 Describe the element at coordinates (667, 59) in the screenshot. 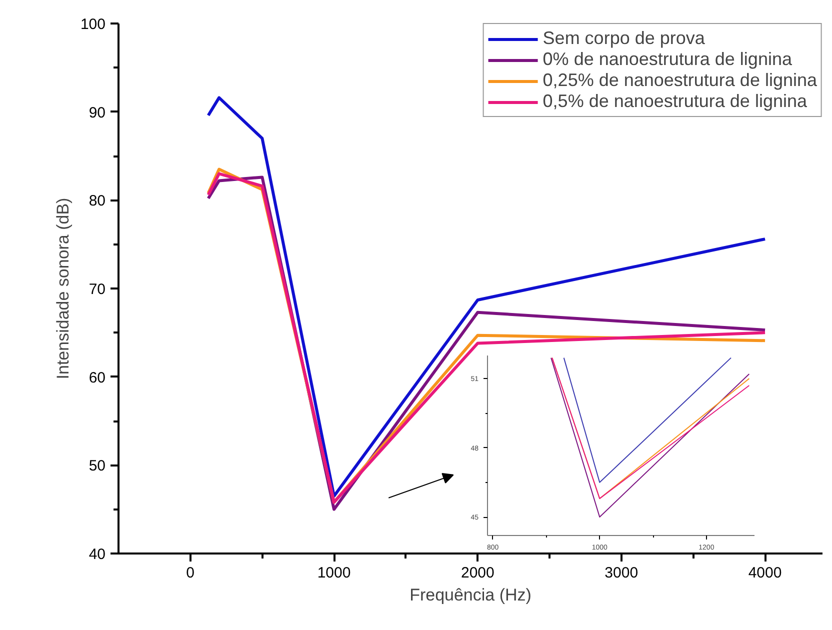

I see `legend-label: 0% de nanoestrutura de lignina` at that location.